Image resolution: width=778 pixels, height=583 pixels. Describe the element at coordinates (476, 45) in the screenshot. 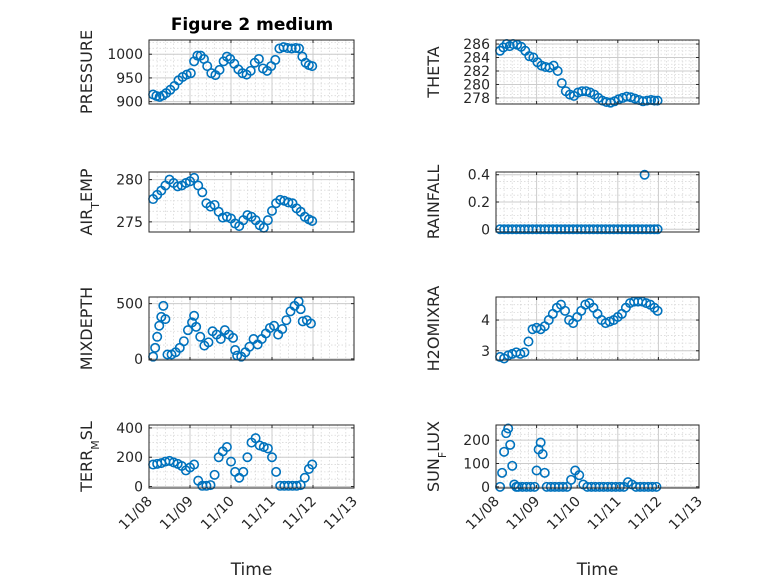

I see `y-tick-label: 286` at that location.